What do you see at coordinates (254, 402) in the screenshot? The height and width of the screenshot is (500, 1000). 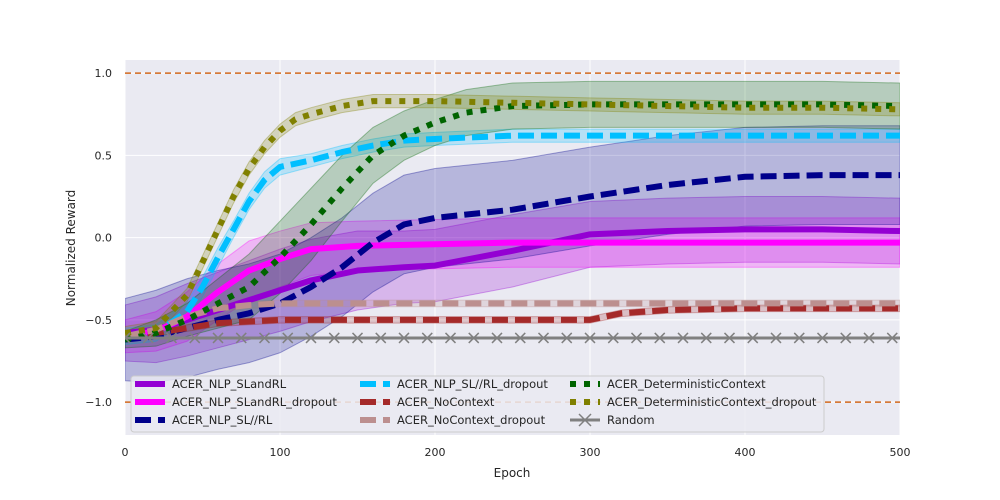 I see `legend-label: ACER_NLP_SLandRL_dropout` at bounding box center [254, 402].